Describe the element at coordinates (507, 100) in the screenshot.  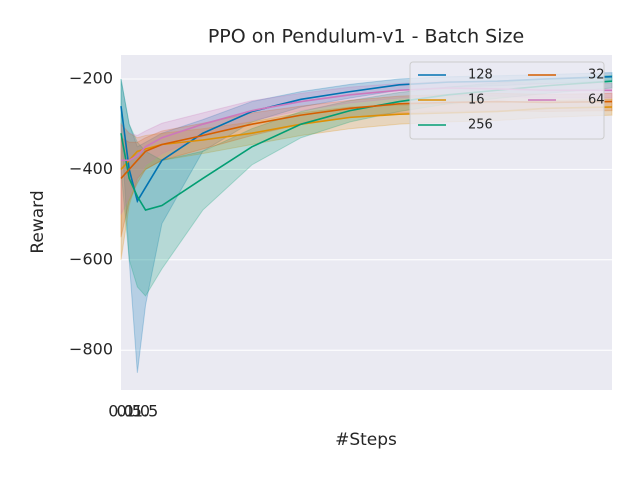
I see `legend-box` at that location.